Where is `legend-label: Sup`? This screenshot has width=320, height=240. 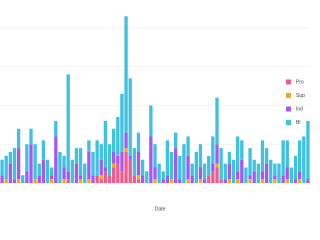 legend-label: Sup is located at coordinates (300, 96).